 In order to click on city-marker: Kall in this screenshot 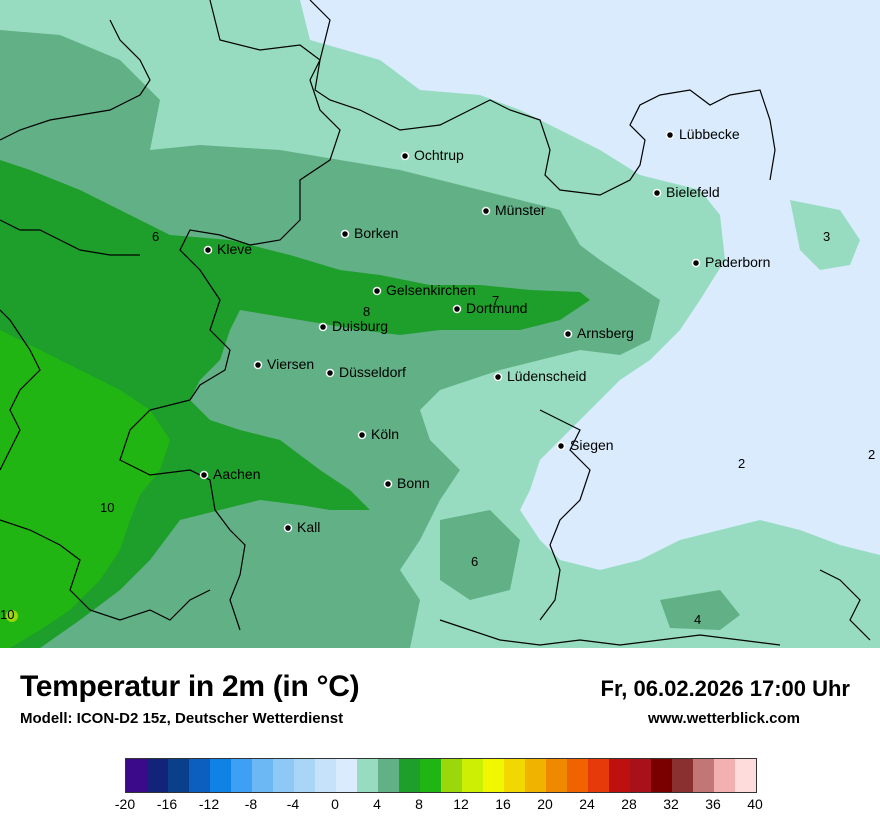, I will do `click(301, 527)`.